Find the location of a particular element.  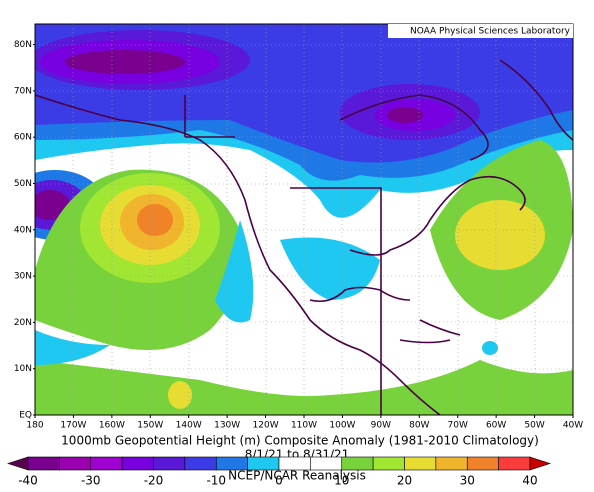

colorbar-label: 20 is located at coordinates (404, 481).